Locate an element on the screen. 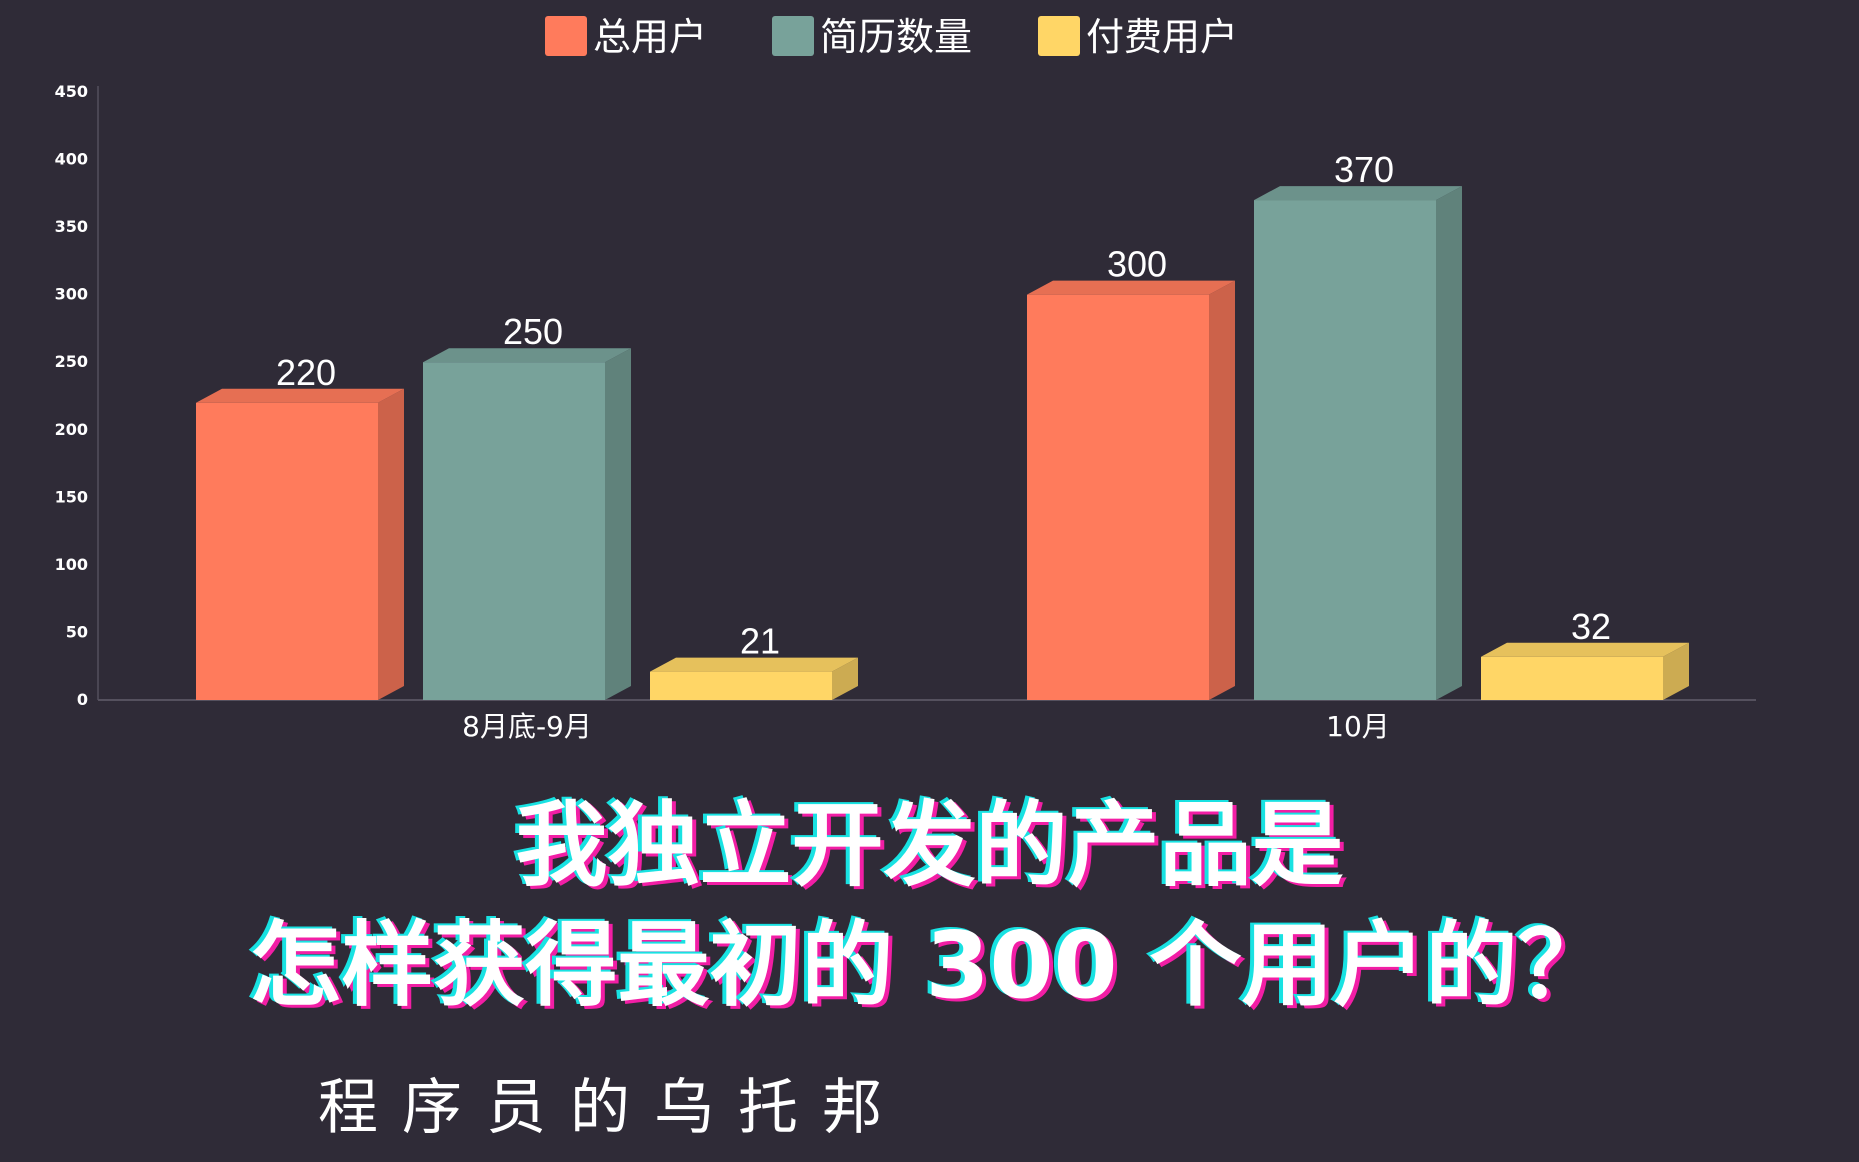 This screenshot has width=1859, height=1162. y-tick-label: 50 is located at coordinates (77, 631).